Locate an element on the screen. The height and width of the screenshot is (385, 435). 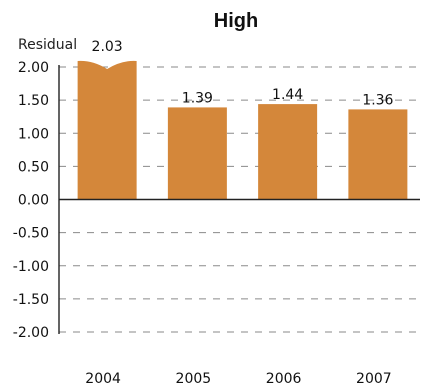
chart-title: High is located at coordinates (236, 21).